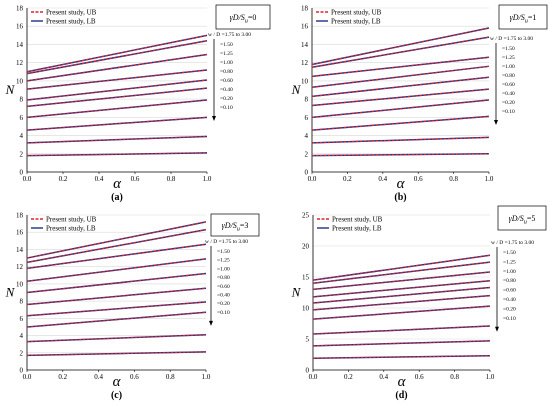  Describe the element at coordinates (509, 309) in the screenshot. I see `annotation-value: =0.20` at that location.